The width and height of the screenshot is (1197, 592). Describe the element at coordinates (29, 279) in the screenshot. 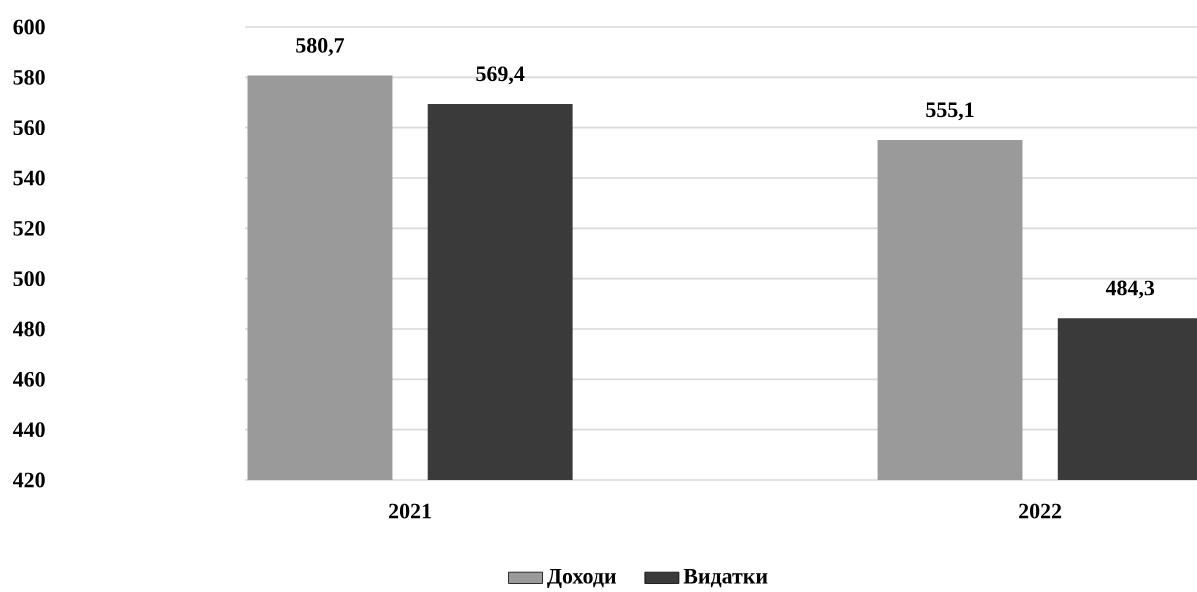

I see `y-tick-label: 500` at that location.